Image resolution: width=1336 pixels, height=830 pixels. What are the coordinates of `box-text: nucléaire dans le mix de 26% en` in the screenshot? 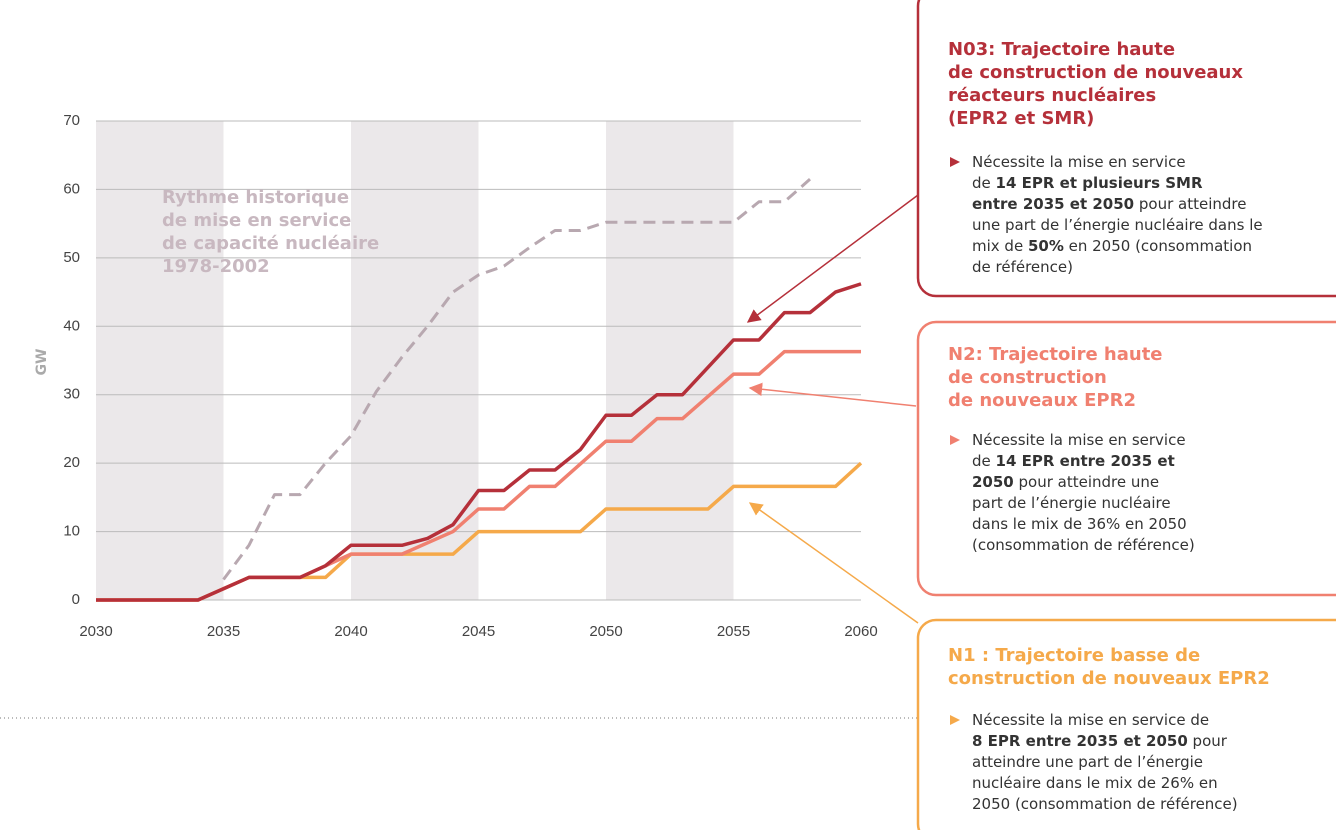 It's located at (1095, 783).